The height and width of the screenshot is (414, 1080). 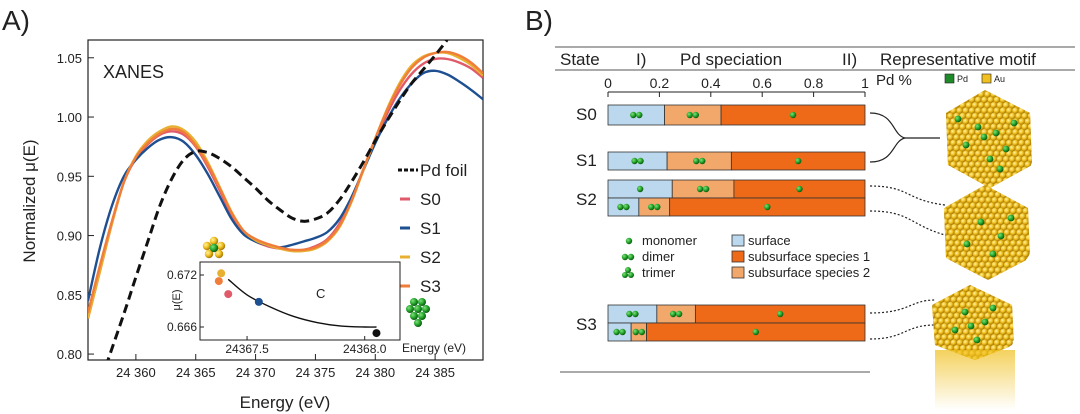 What do you see at coordinates (285, 402) in the screenshot?
I see `x-axis-label: Energy (eV)` at bounding box center [285, 402].